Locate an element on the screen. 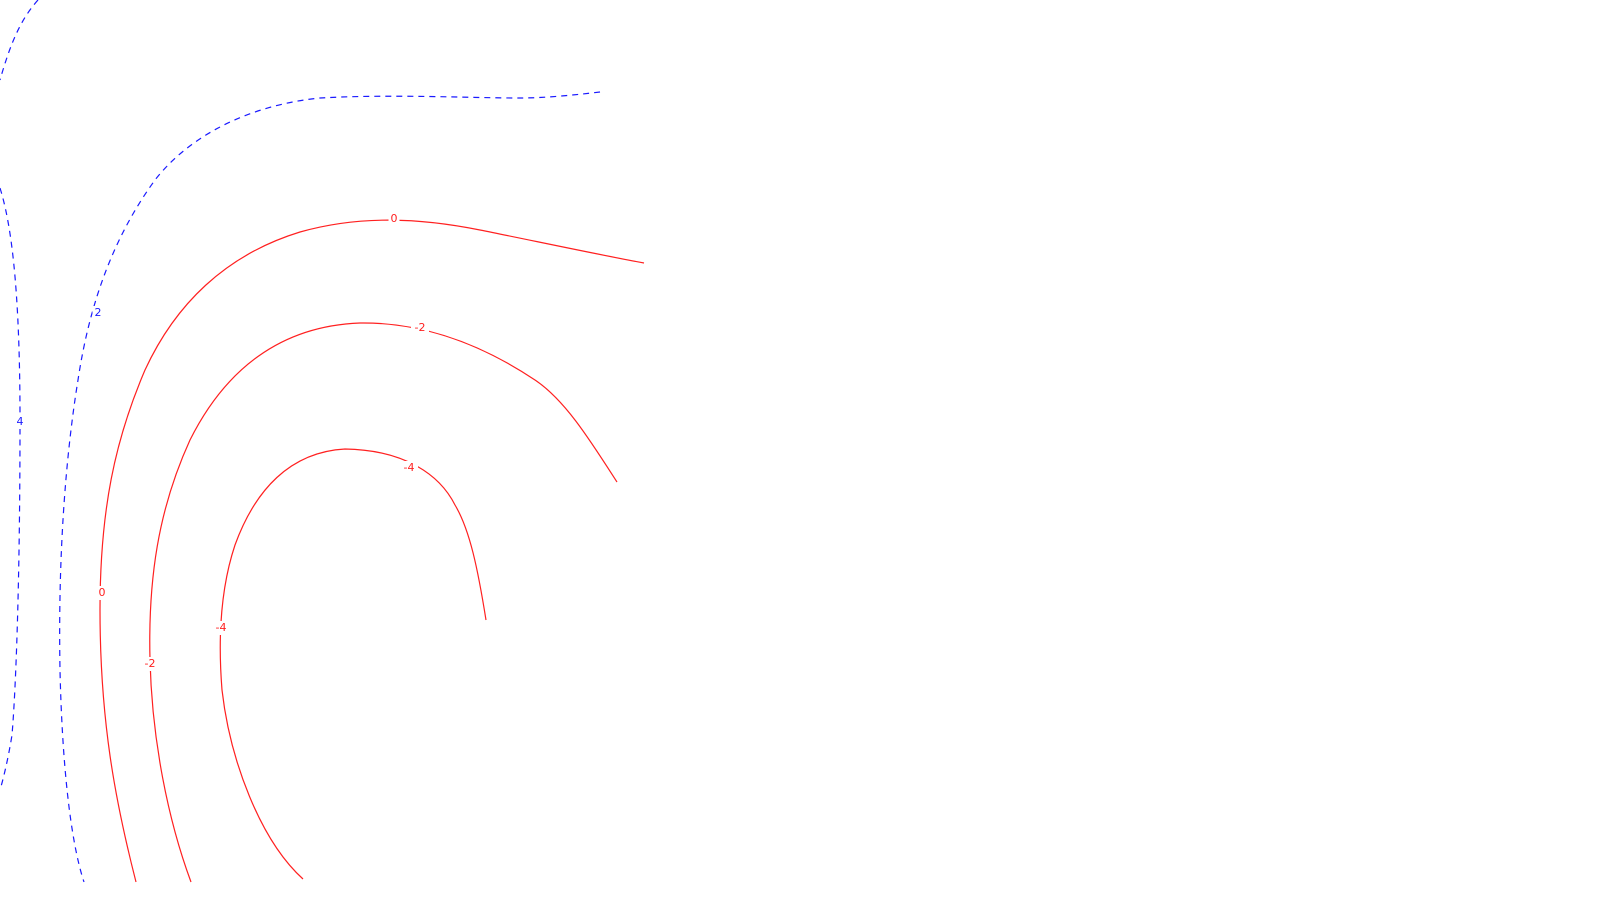 The width and height of the screenshot is (1600, 900). contour-label-level-4: 4 is located at coordinates (20, 421).